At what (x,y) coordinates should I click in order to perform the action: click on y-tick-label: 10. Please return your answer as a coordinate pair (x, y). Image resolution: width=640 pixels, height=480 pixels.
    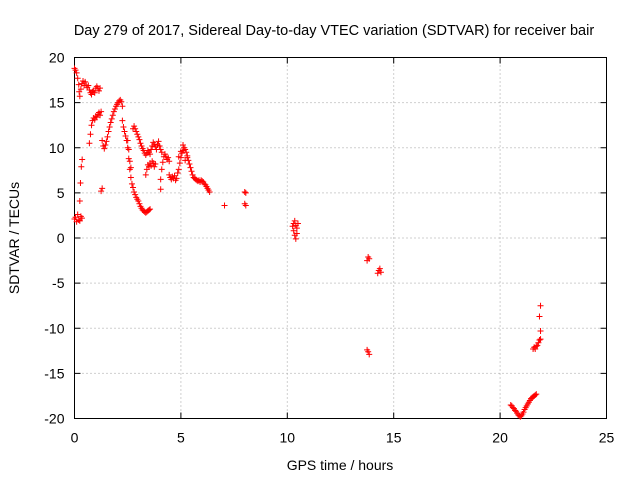
    Looking at the image, I should click on (57, 148).